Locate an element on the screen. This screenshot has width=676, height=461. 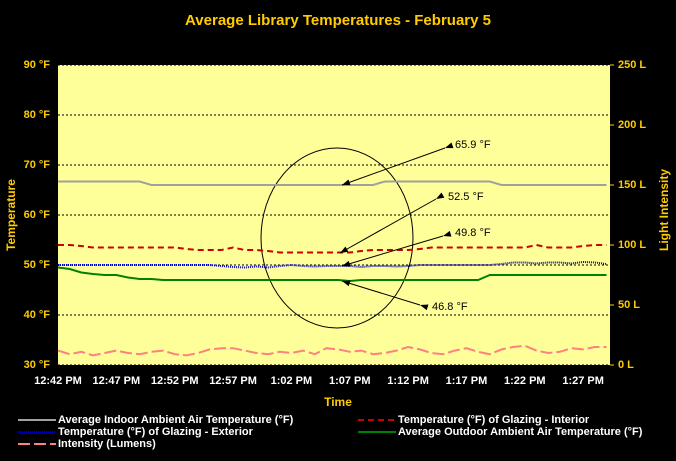
legend-label: Temperature (°F) of Glazing - Interior is located at coordinates (494, 420).